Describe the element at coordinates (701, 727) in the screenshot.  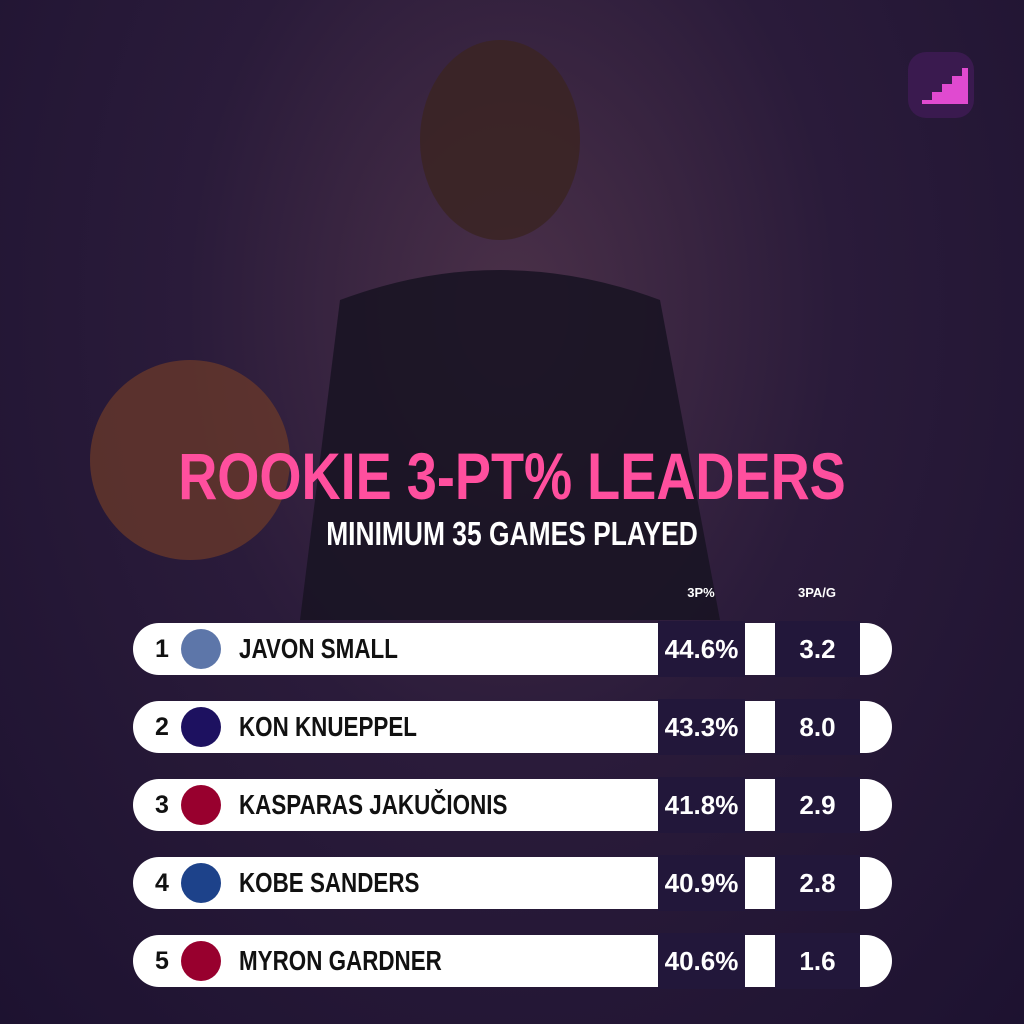
I see `three-point-pct: 43.3%` at that location.